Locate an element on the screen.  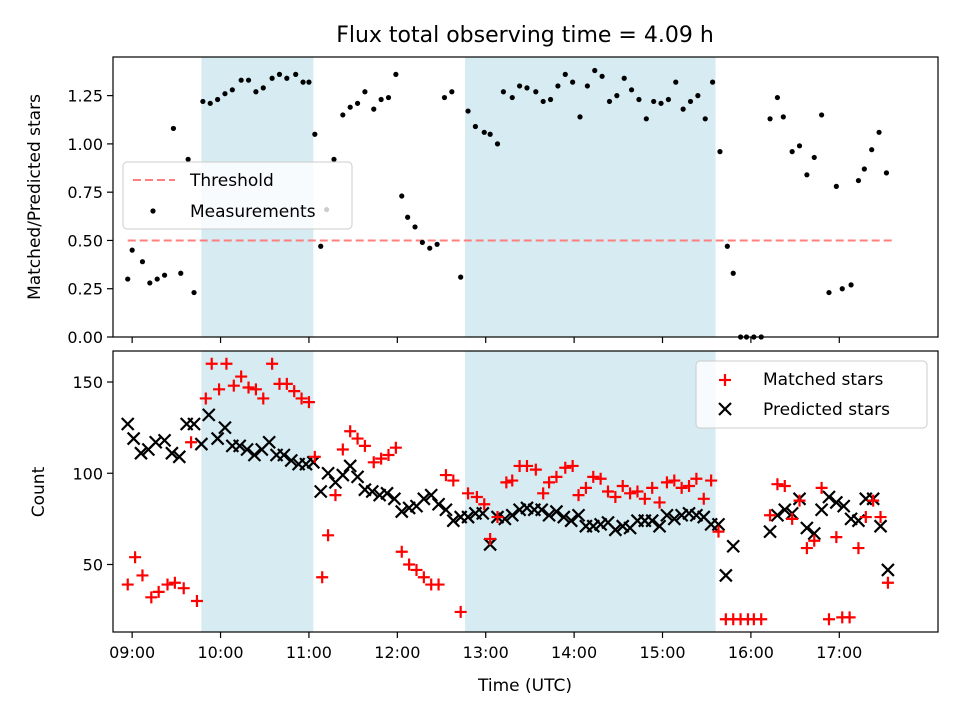
y-tick-label: 0.75 is located at coordinates (85, 192).